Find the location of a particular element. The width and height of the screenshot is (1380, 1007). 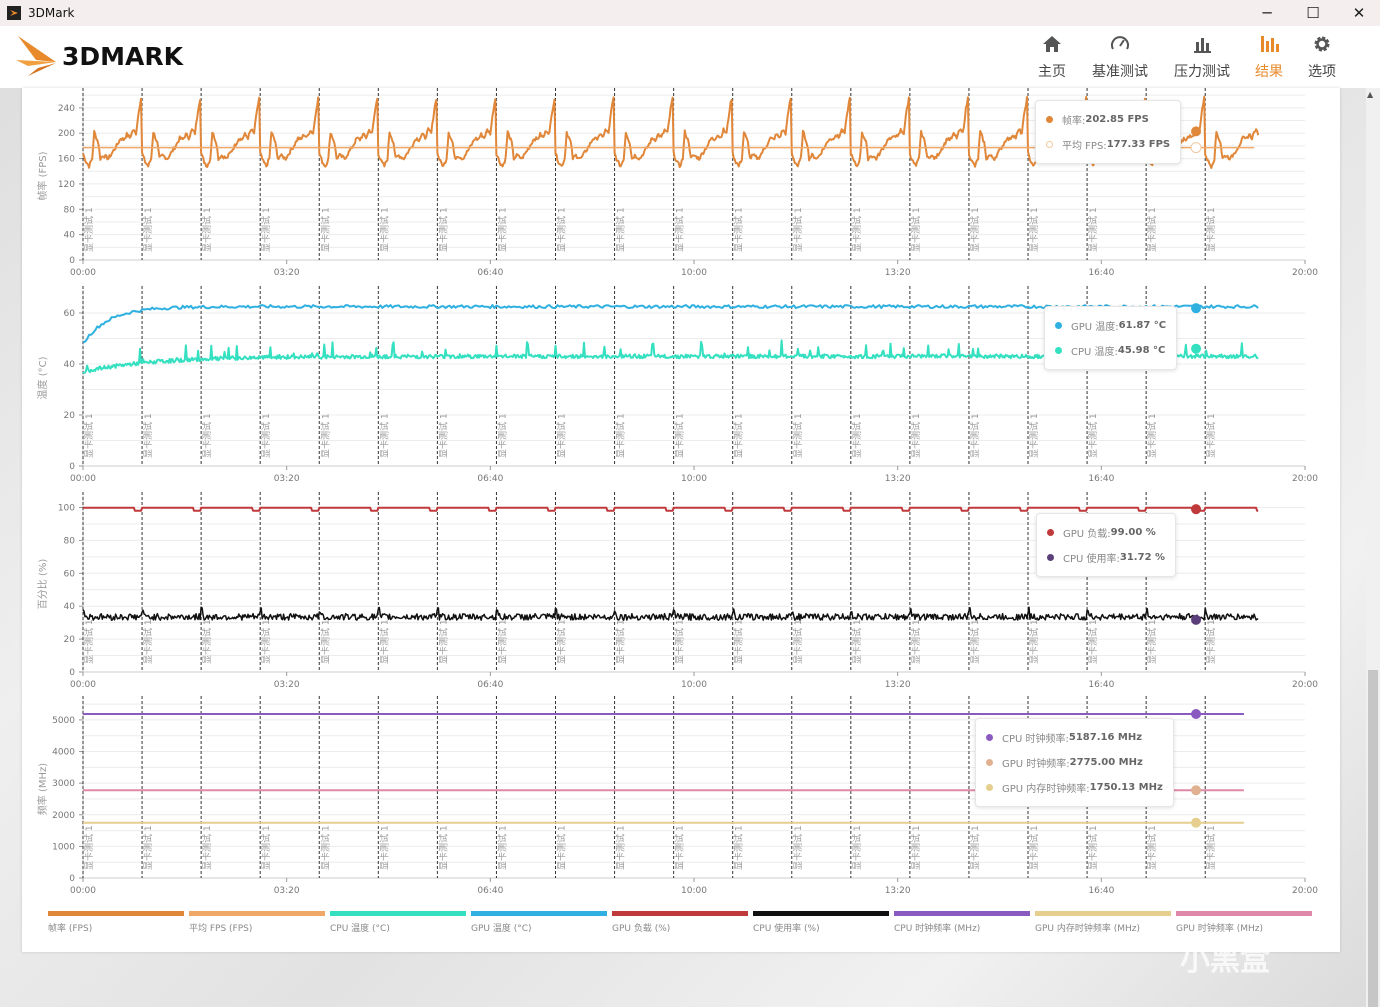

tooltip-value: 177.33 FPS is located at coordinates (1138, 144).